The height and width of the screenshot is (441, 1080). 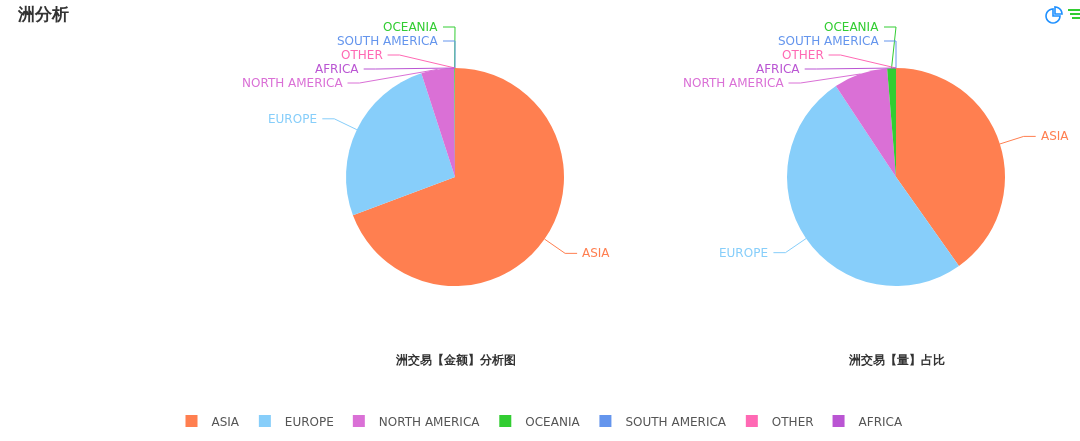 What do you see at coordinates (309, 421) in the screenshot?
I see `legend-label: EUROPE` at bounding box center [309, 421].